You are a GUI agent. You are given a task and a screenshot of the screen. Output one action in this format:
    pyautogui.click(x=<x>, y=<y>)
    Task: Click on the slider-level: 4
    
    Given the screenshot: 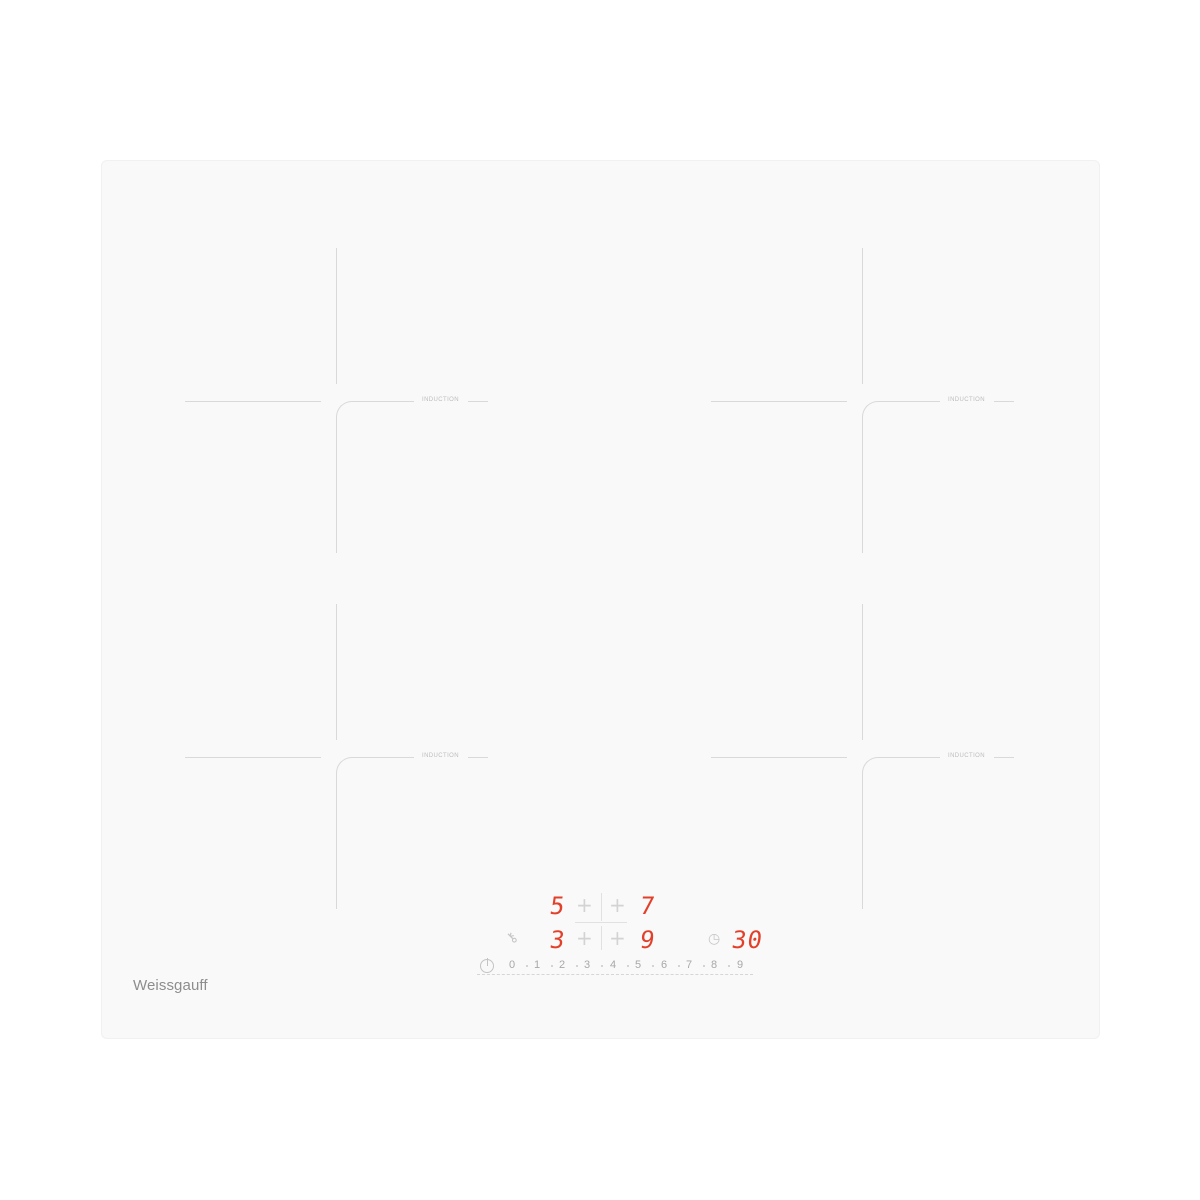 What is the action you would take?
    pyautogui.click(x=613, y=965)
    